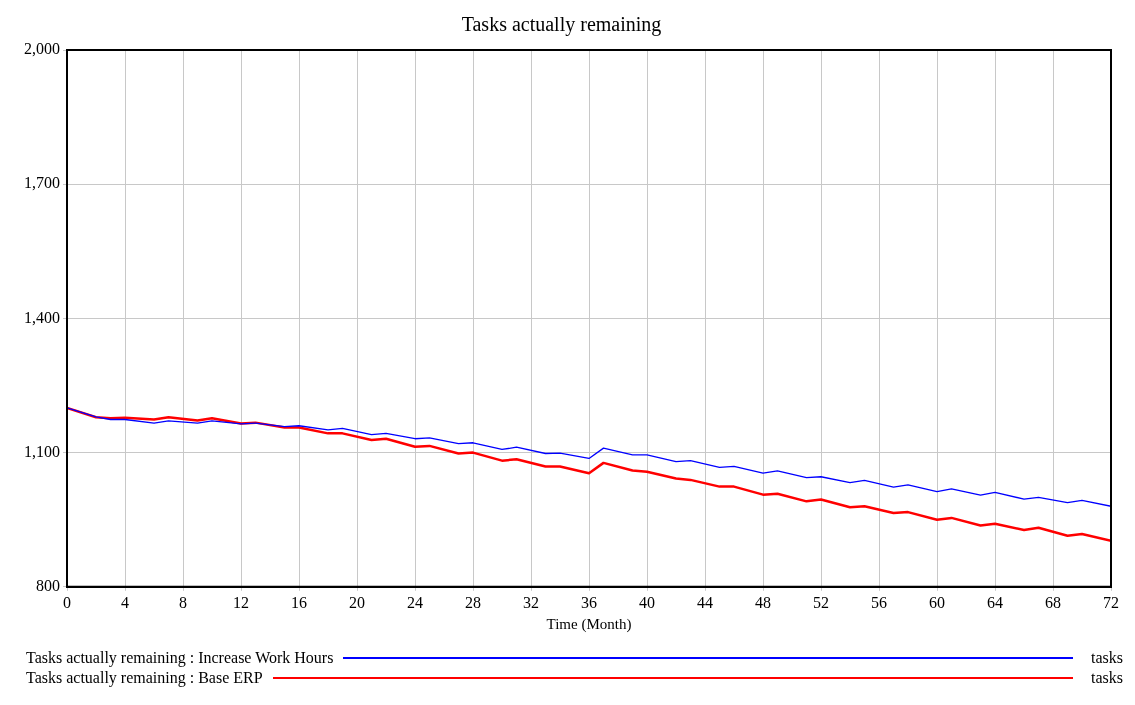  I want to click on y-tick-label: 1,700, so click(42, 183).